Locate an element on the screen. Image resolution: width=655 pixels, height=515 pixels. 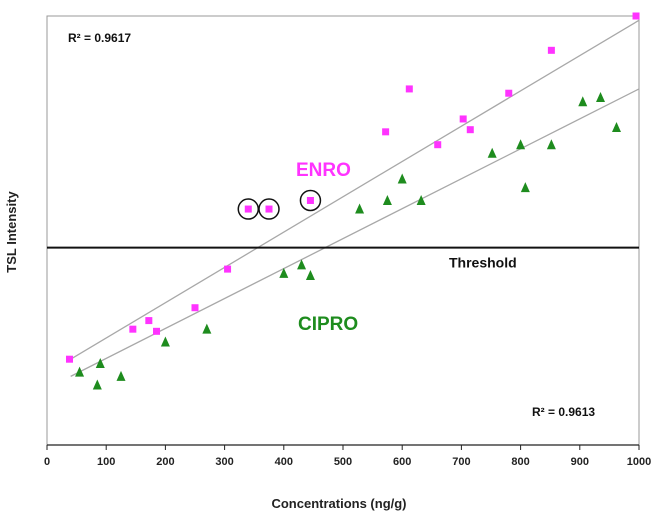
r2-label-cipro: R² = 0.9613 is located at coordinates (563, 412).